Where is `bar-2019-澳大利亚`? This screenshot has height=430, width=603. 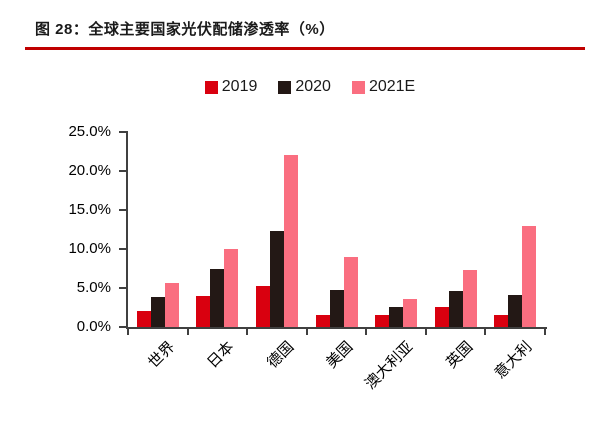
bar-2019-澳大利亚 is located at coordinates (382, 320).